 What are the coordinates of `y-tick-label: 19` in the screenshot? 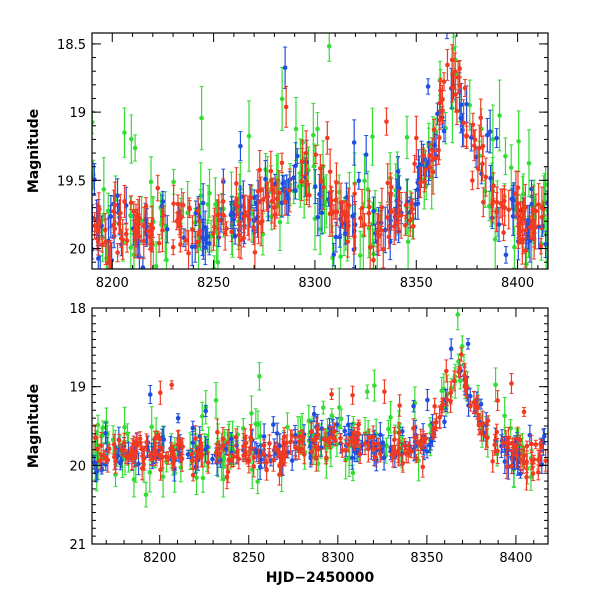 It's located at (77, 113).